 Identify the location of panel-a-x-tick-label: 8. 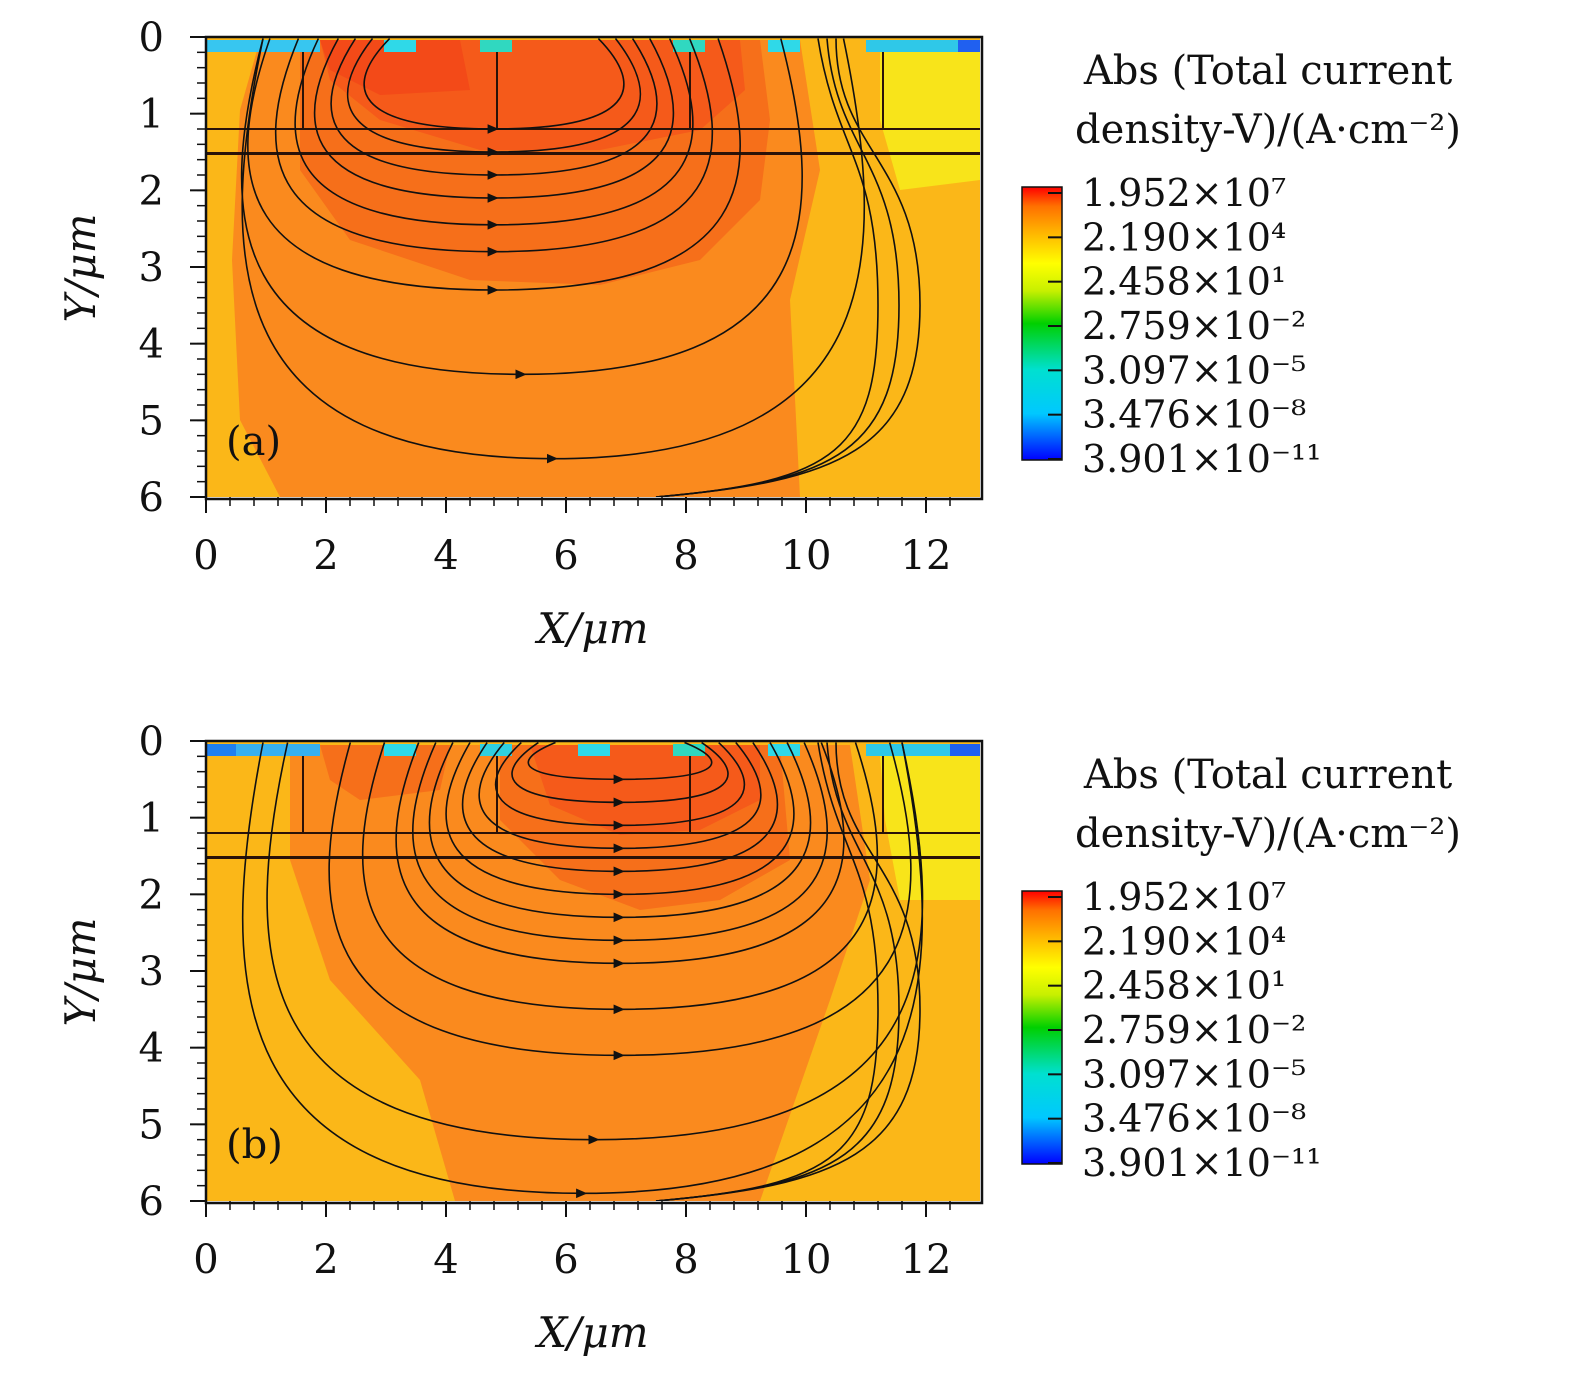
(685, 556).